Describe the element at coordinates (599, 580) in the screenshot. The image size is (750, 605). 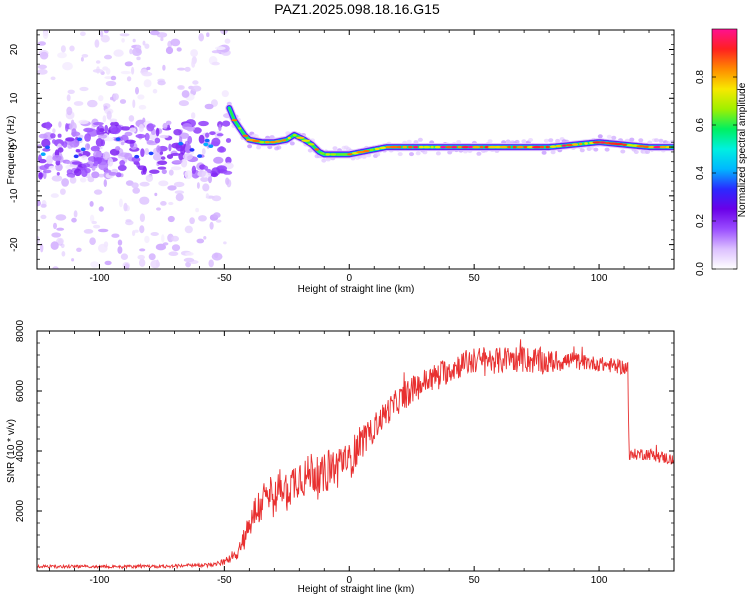
I see `x-tick-label: 100` at that location.